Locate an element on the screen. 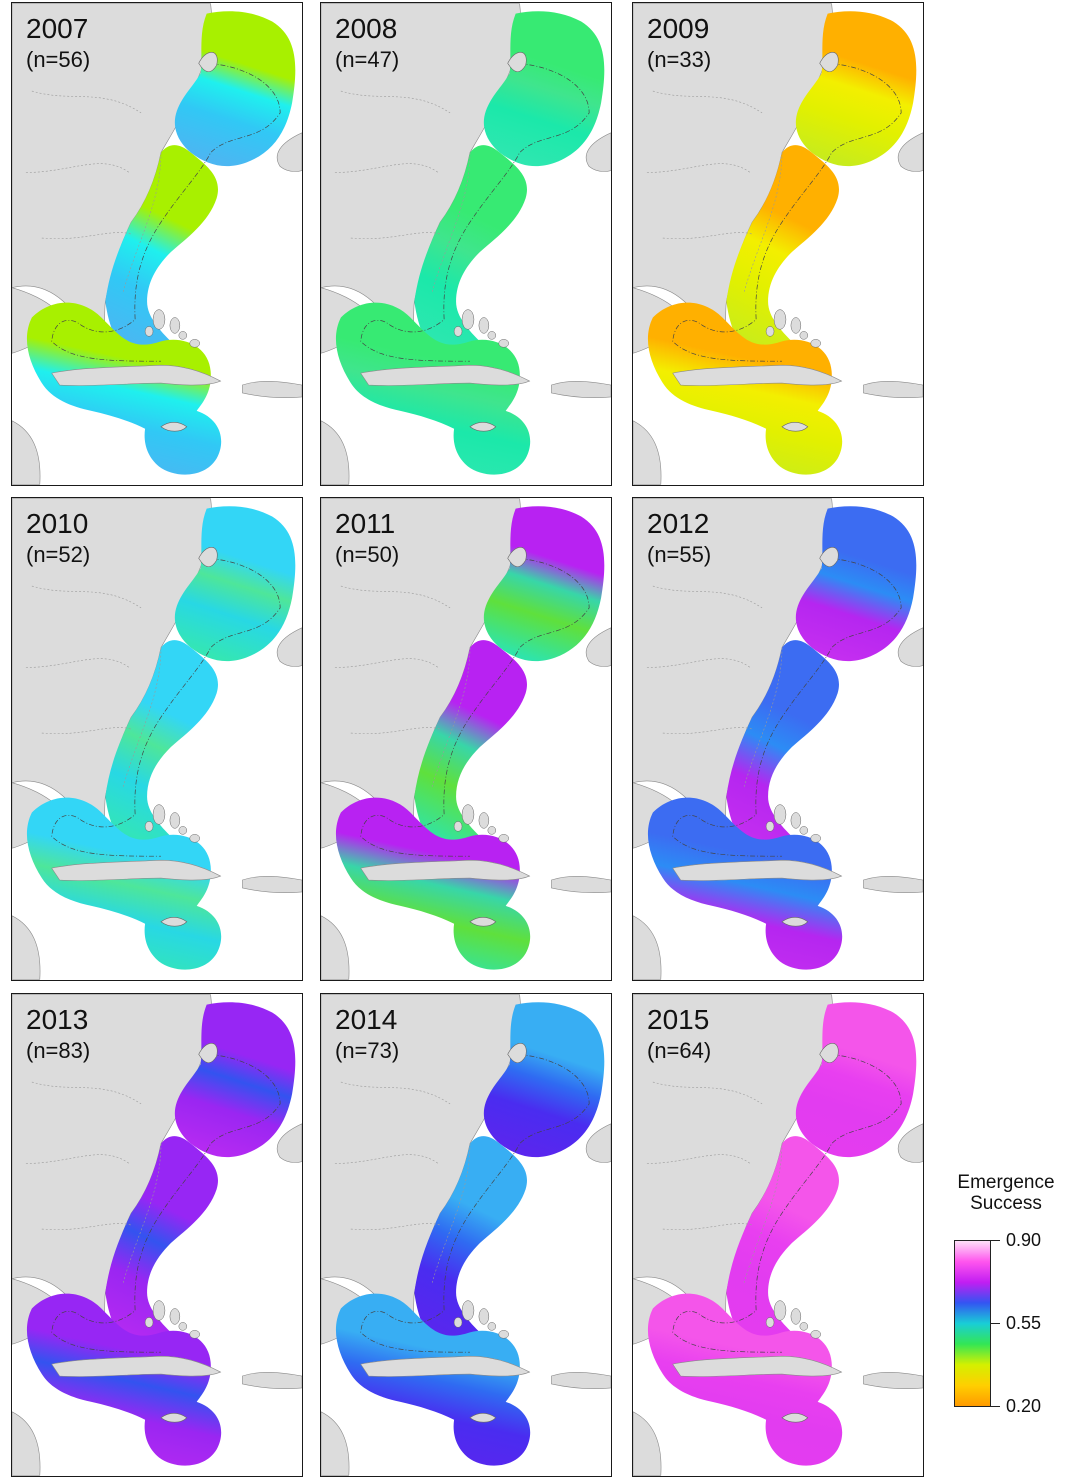  panel-sample-size: (n=52) is located at coordinates (58, 554).